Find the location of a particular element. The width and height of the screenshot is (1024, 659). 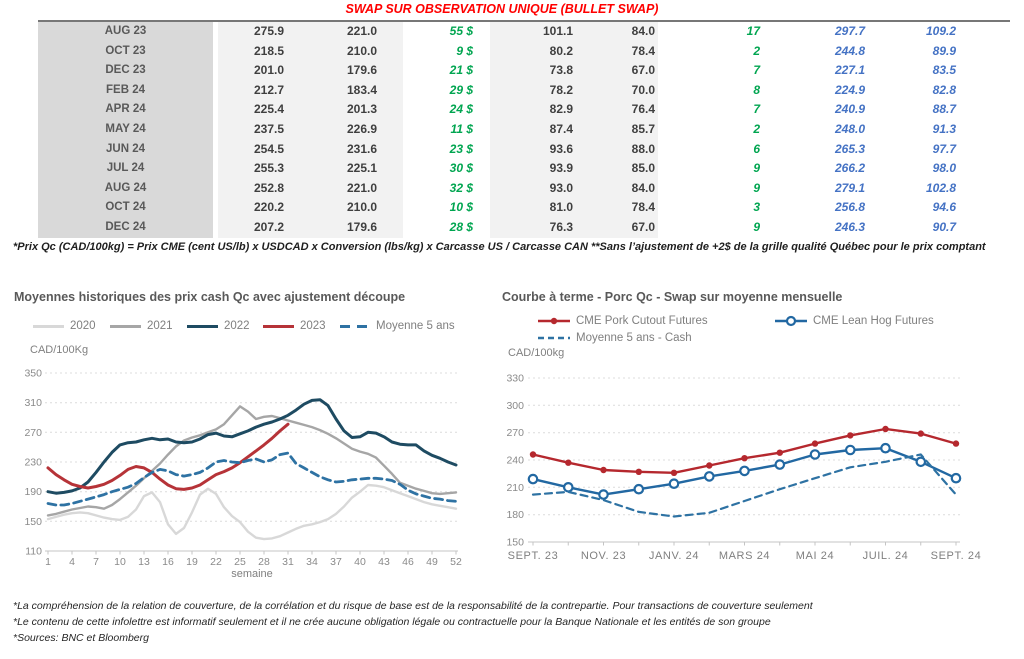

table-cell: 78.2 is located at coordinates (540, 90).